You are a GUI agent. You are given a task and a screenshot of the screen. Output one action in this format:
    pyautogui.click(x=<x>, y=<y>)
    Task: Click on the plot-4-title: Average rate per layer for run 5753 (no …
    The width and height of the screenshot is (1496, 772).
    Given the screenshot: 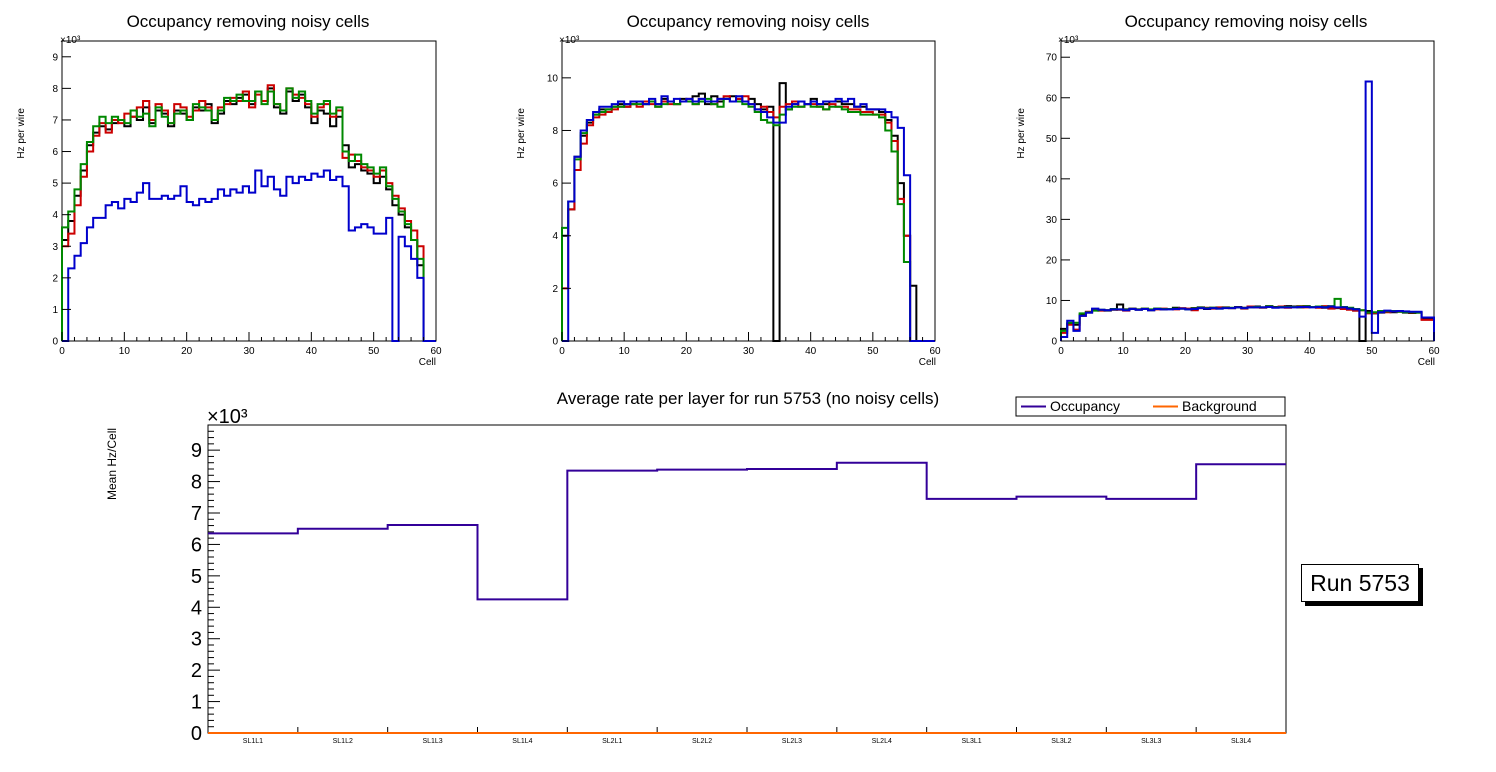 What is the action you would take?
    pyautogui.click(x=748, y=398)
    